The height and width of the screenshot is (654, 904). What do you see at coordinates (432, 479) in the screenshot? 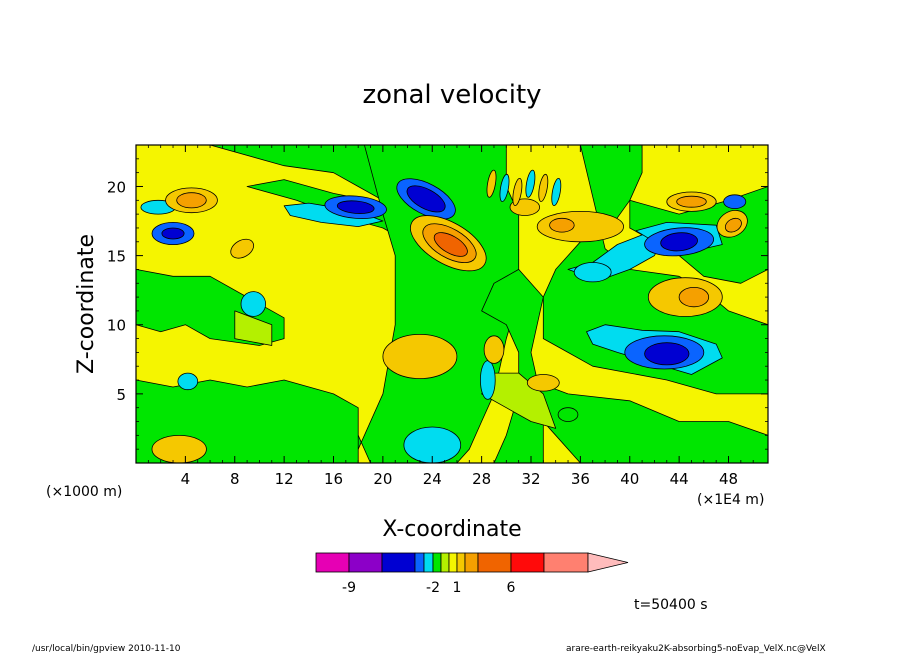
I see `x-tick-label: 24` at bounding box center [432, 479].